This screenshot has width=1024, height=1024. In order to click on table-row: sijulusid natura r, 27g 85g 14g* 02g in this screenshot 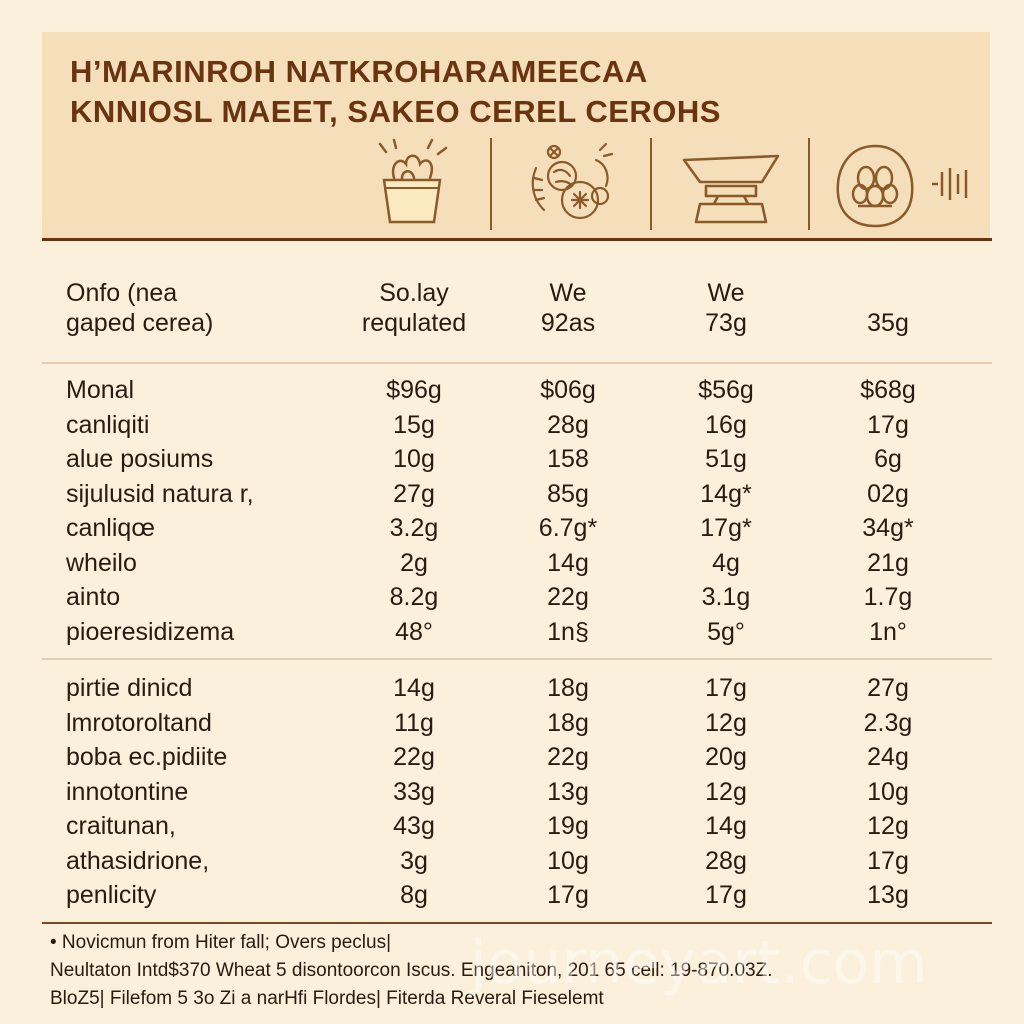, I will do `click(512, 497)`.